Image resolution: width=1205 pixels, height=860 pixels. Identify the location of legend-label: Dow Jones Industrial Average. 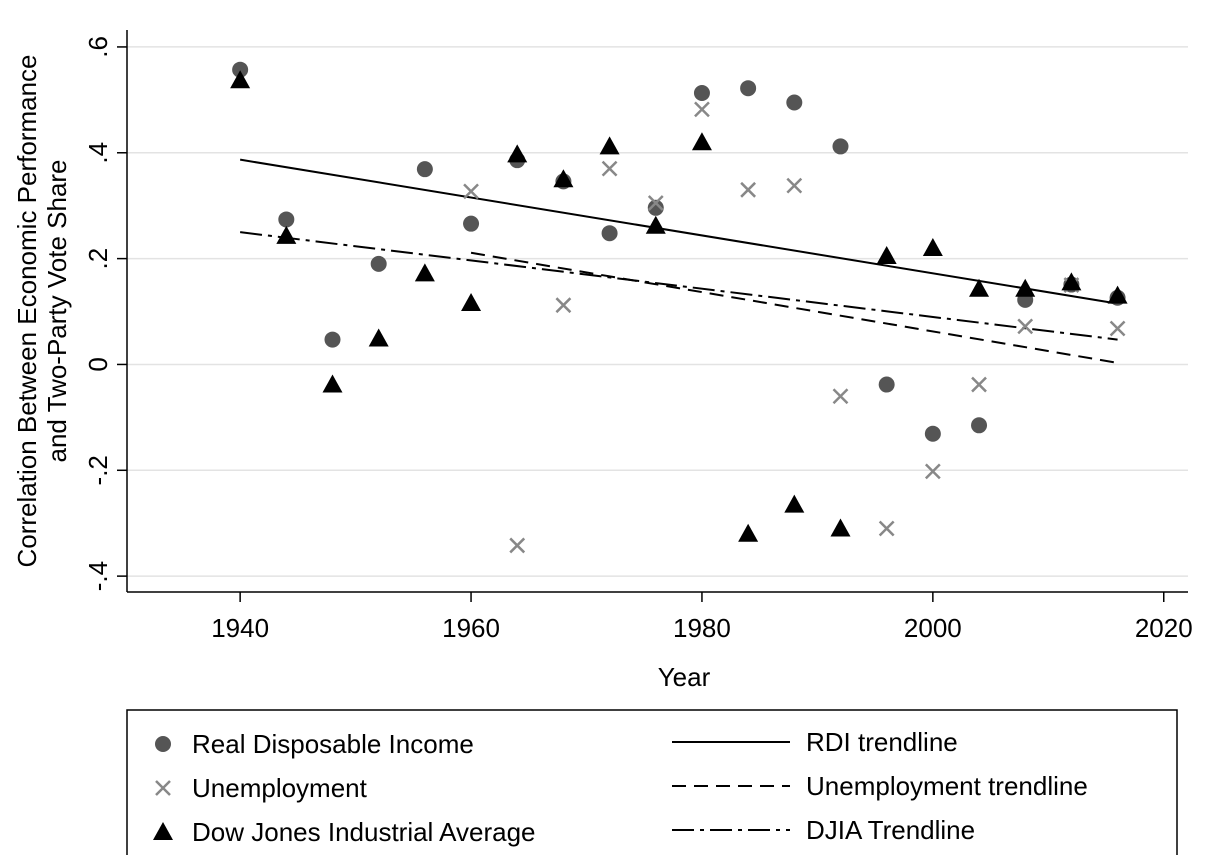
(364, 832).